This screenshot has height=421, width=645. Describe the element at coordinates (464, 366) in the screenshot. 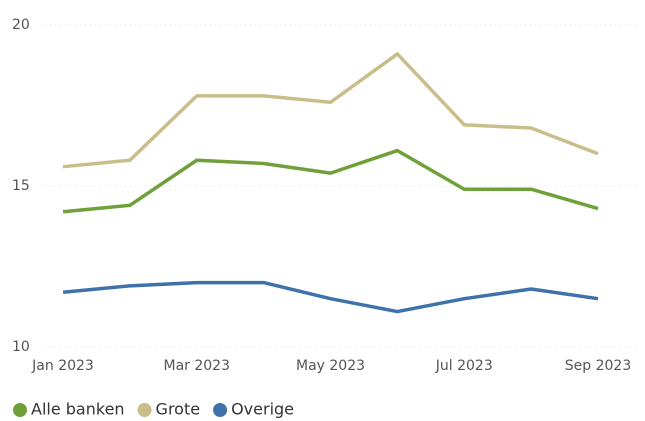

I see `x-tick-label: Jul 2023` at that location.